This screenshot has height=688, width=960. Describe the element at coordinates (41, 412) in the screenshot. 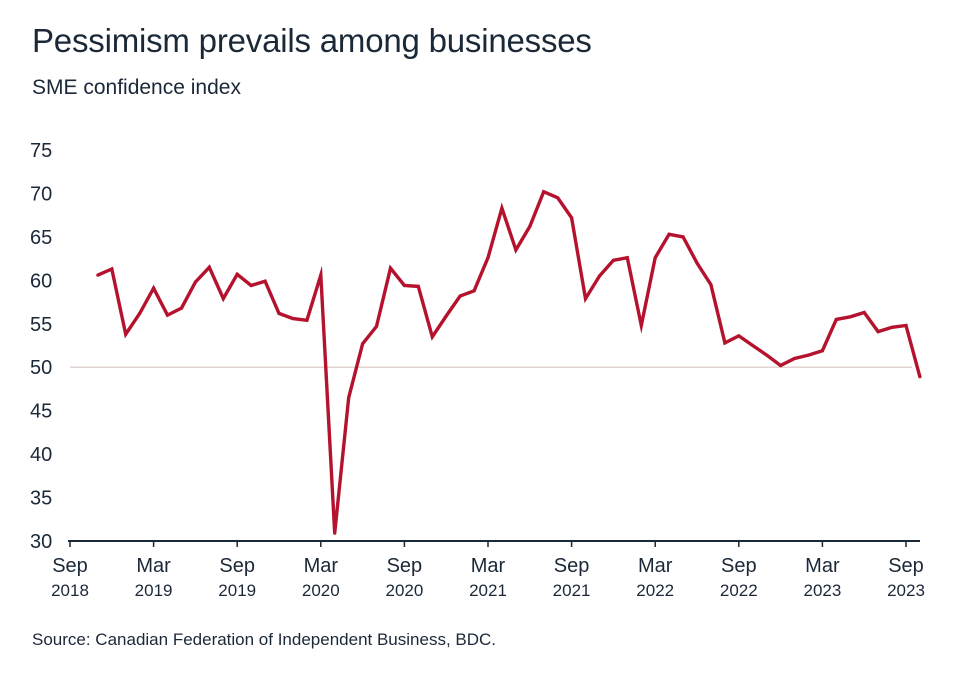

I see `y-tick-label: 45` at that location.